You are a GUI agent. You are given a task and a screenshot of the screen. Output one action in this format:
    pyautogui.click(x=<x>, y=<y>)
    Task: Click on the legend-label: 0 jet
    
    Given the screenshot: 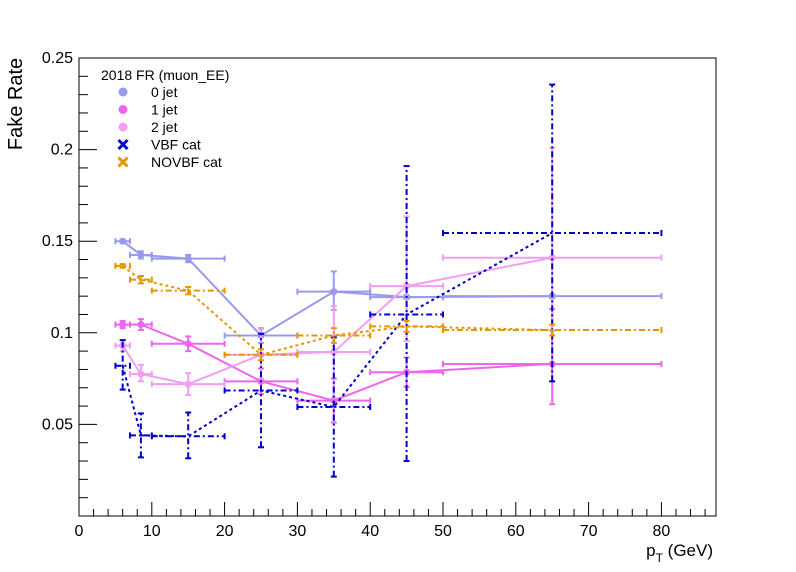 What is the action you would take?
    pyautogui.click(x=164, y=92)
    